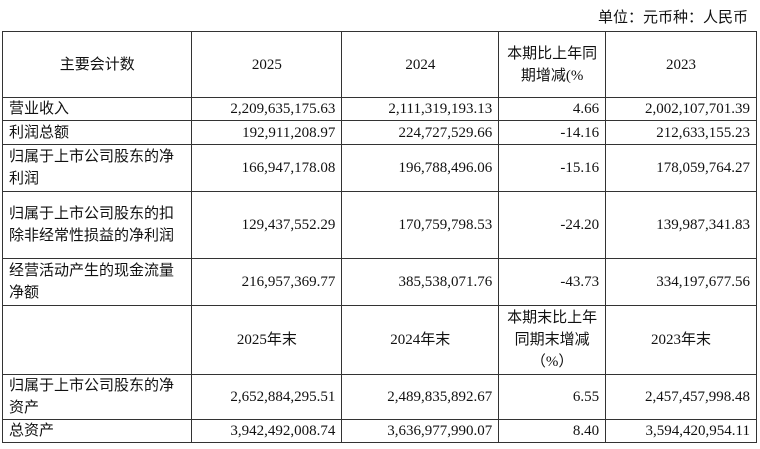 This screenshot has height=449, width=760. Describe the element at coordinates (552, 340) in the screenshot. I see `subheader-change: 本期末比上年同期末增减（%）` at that location.